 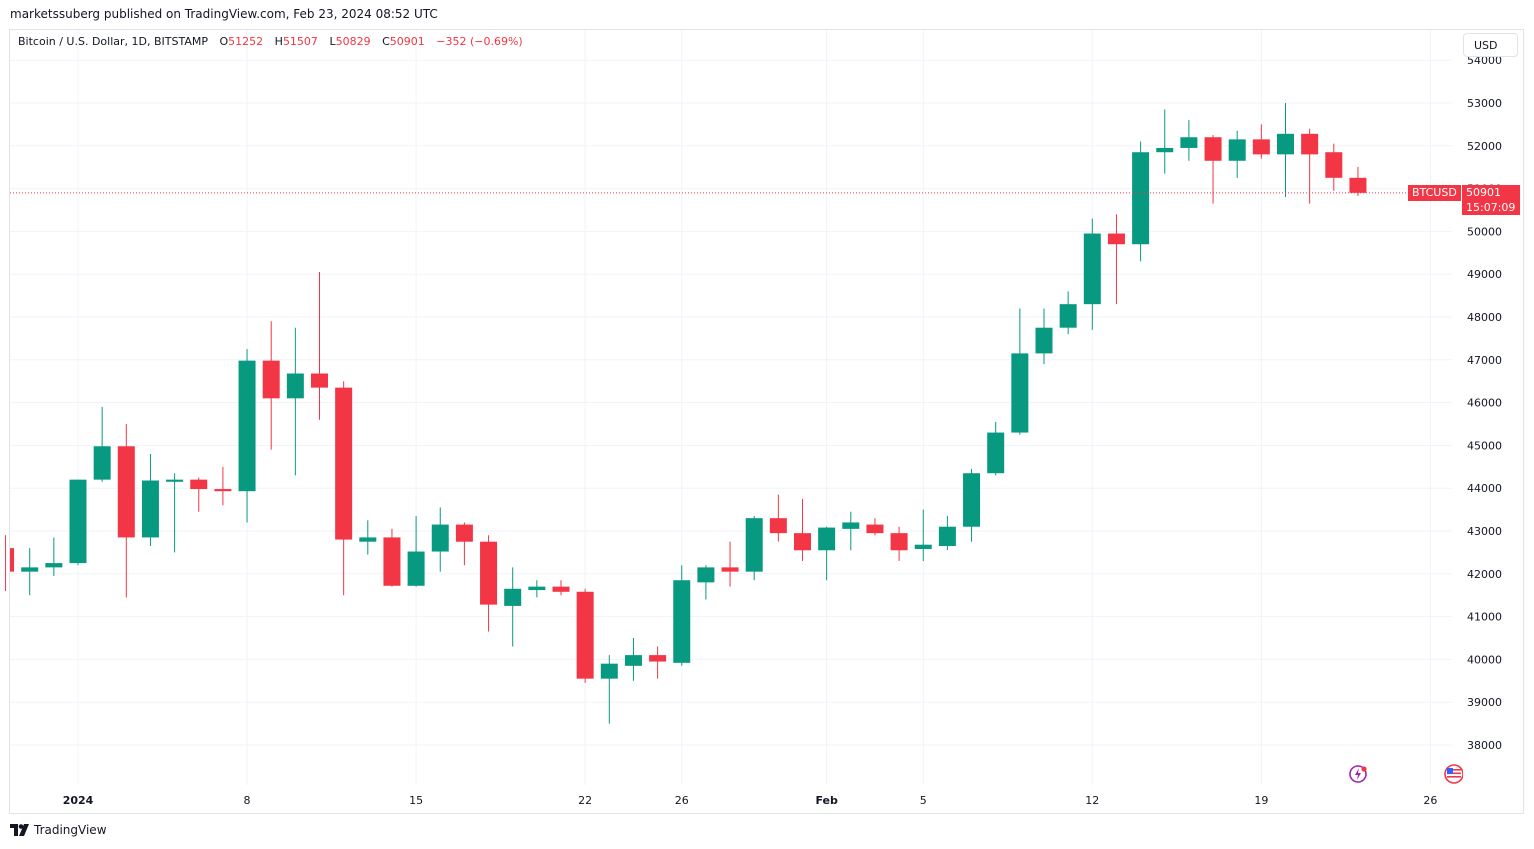 What do you see at coordinates (416, 800) in the screenshot?
I see `x-tick-label: 15` at bounding box center [416, 800].